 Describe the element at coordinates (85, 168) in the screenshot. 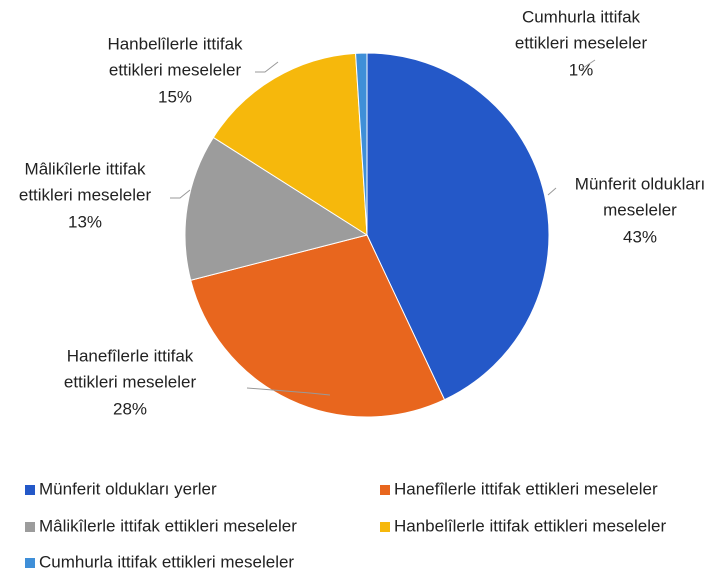

I see `slice-label: Mâlikîlerle ittifak` at that location.